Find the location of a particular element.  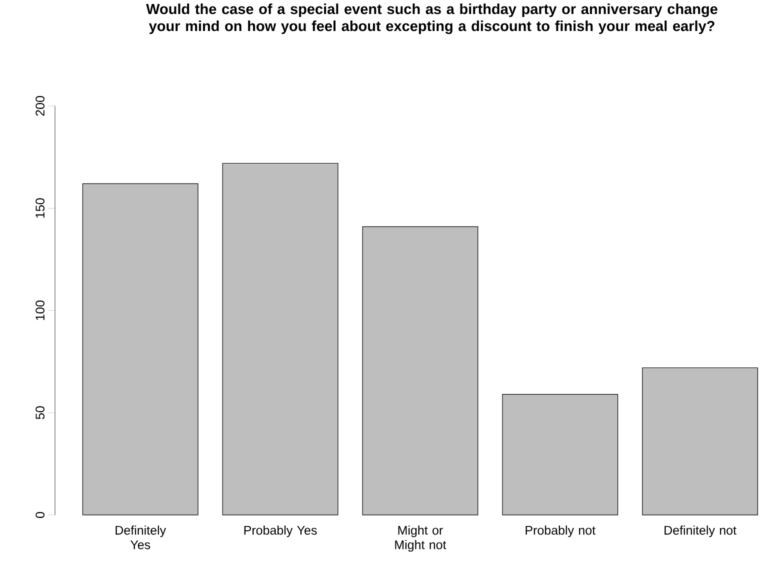

x-tick-label: Probably not is located at coordinates (561, 532).